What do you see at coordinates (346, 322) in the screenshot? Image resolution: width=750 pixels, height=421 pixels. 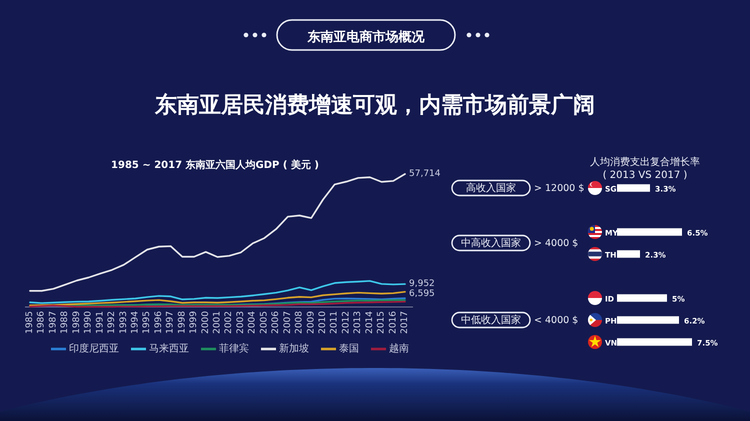 I see `x-tick-label: 2012` at bounding box center [346, 322].